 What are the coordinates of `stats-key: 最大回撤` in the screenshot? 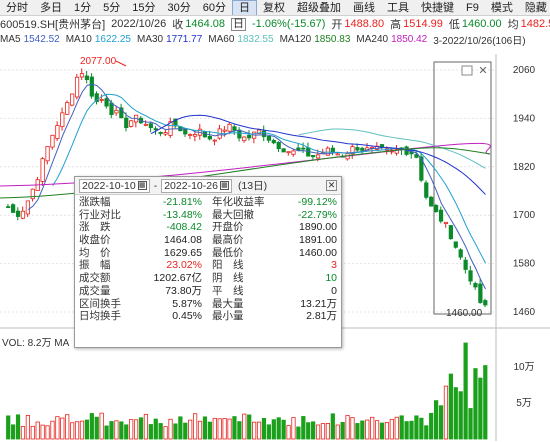 It's located at (233, 214).